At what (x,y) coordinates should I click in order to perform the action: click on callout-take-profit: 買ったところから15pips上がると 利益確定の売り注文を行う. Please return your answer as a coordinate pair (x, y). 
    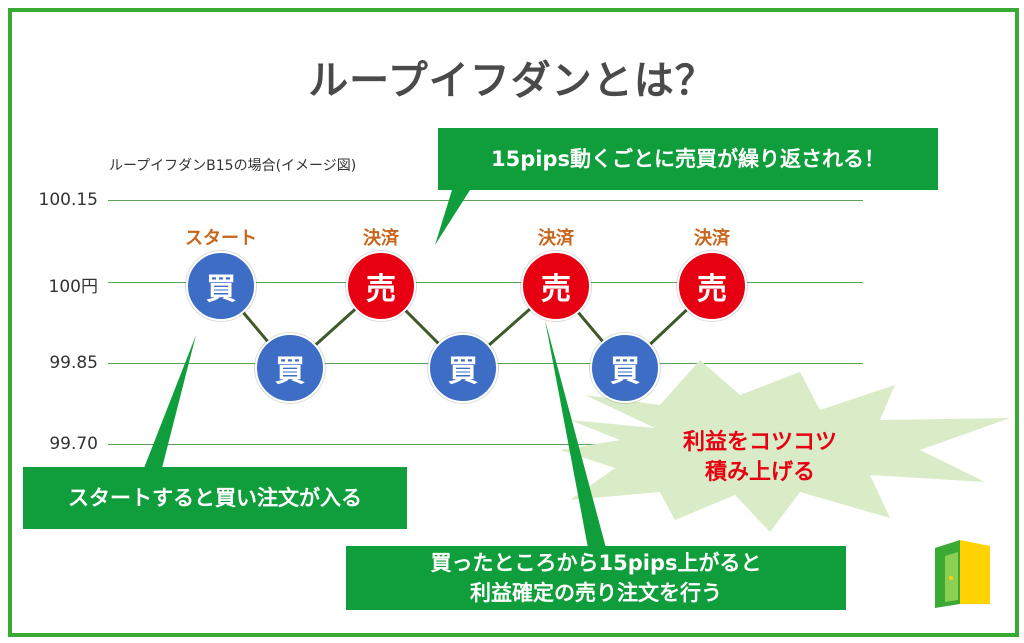
    Looking at the image, I should click on (596, 578).